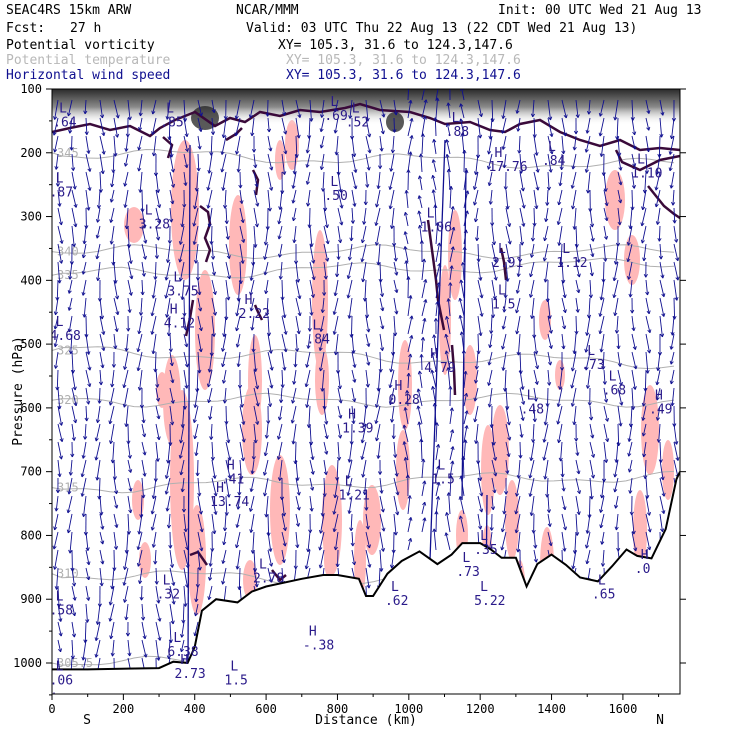 The image size is (740, 740). What do you see at coordinates (571, 263) in the screenshot?
I see `extremum-value: 1.12` at bounding box center [571, 263].